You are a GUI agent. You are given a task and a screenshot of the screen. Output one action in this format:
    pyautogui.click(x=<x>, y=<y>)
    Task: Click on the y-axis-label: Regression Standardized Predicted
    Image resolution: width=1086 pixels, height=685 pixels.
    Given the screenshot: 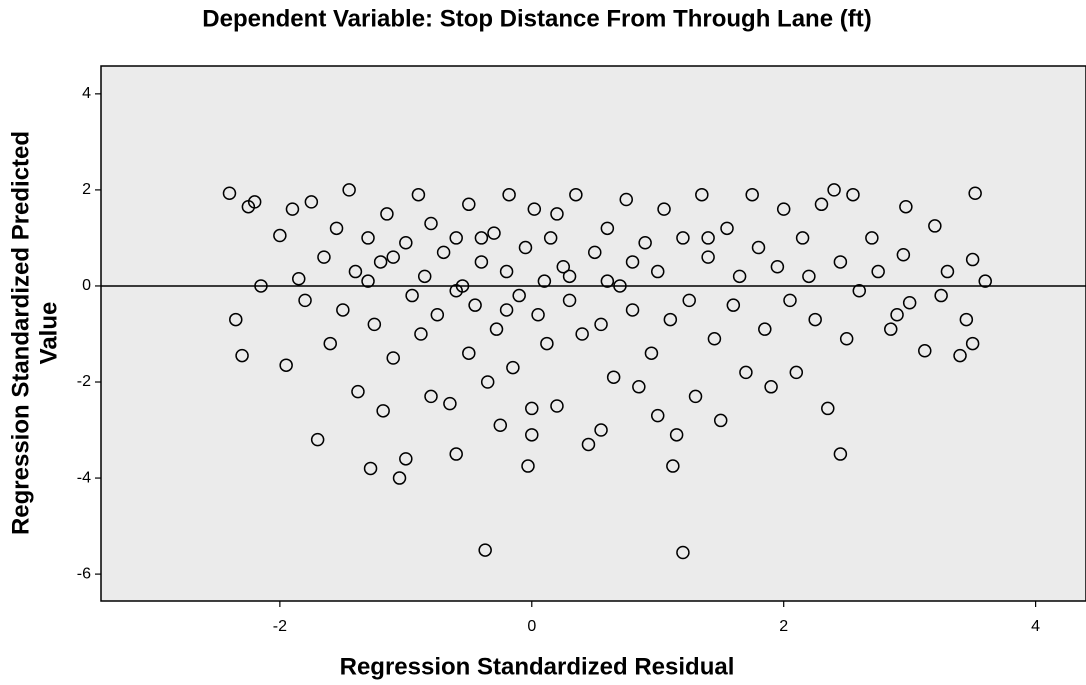 What is the action you would take?
    pyautogui.click(x=20, y=333)
    